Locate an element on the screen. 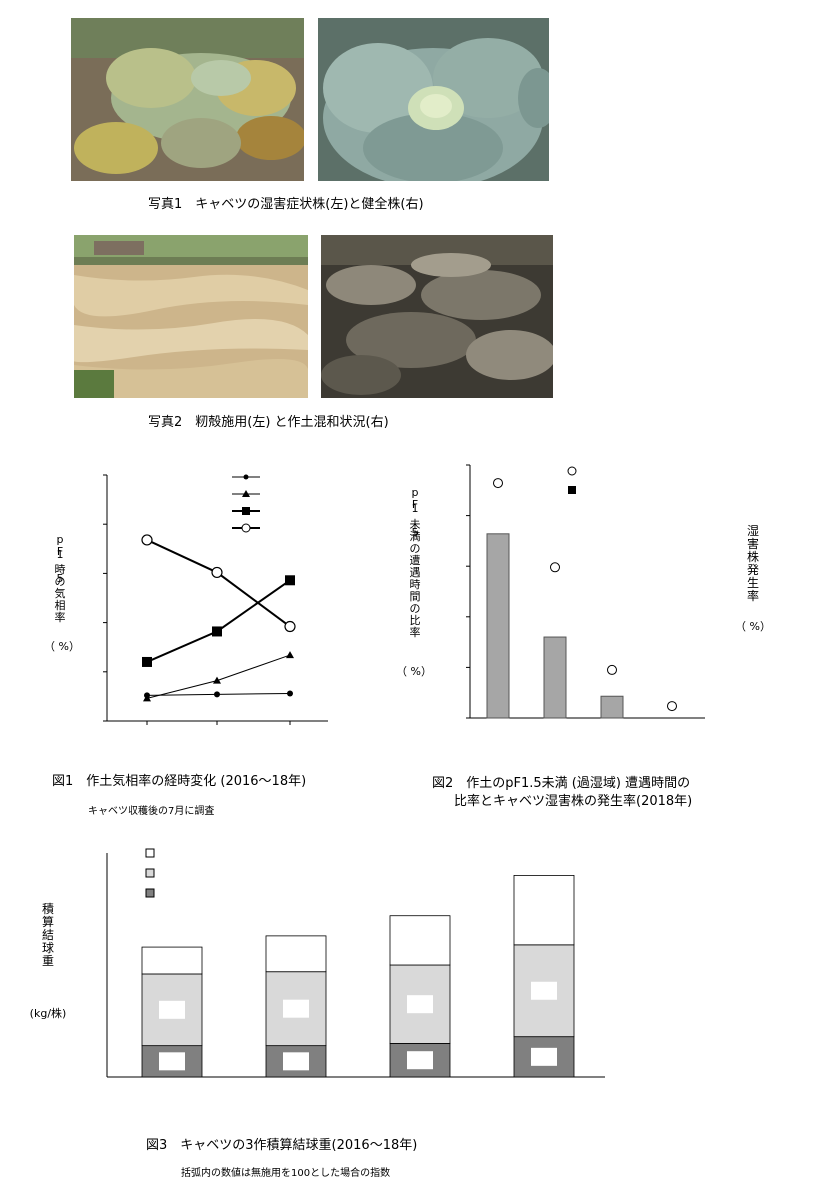 The height and width of the screenshot is (1200, 823). fig1-caption: 図1 作土気相率の経時変化 (2016～18年) is located at coordinates (179, 781).